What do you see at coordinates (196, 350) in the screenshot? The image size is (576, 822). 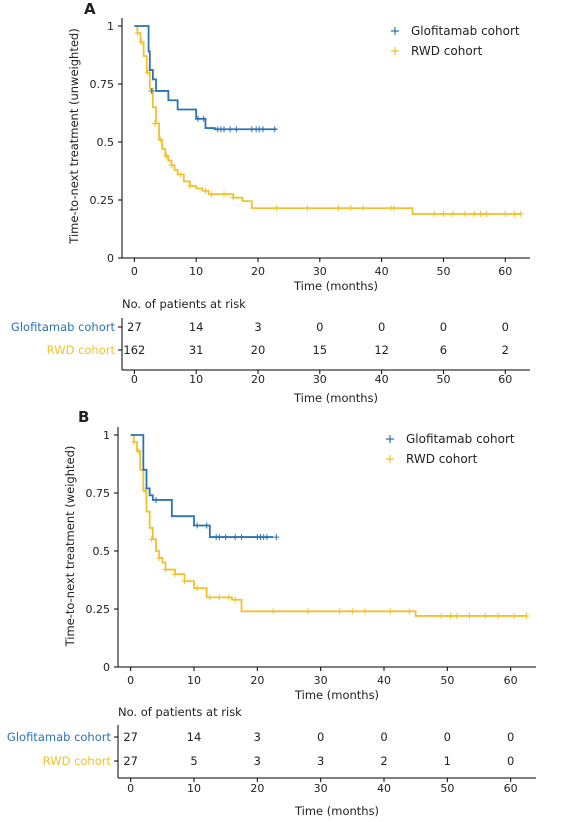 I see `risk-count: 31` at bounding box center [196, 350].